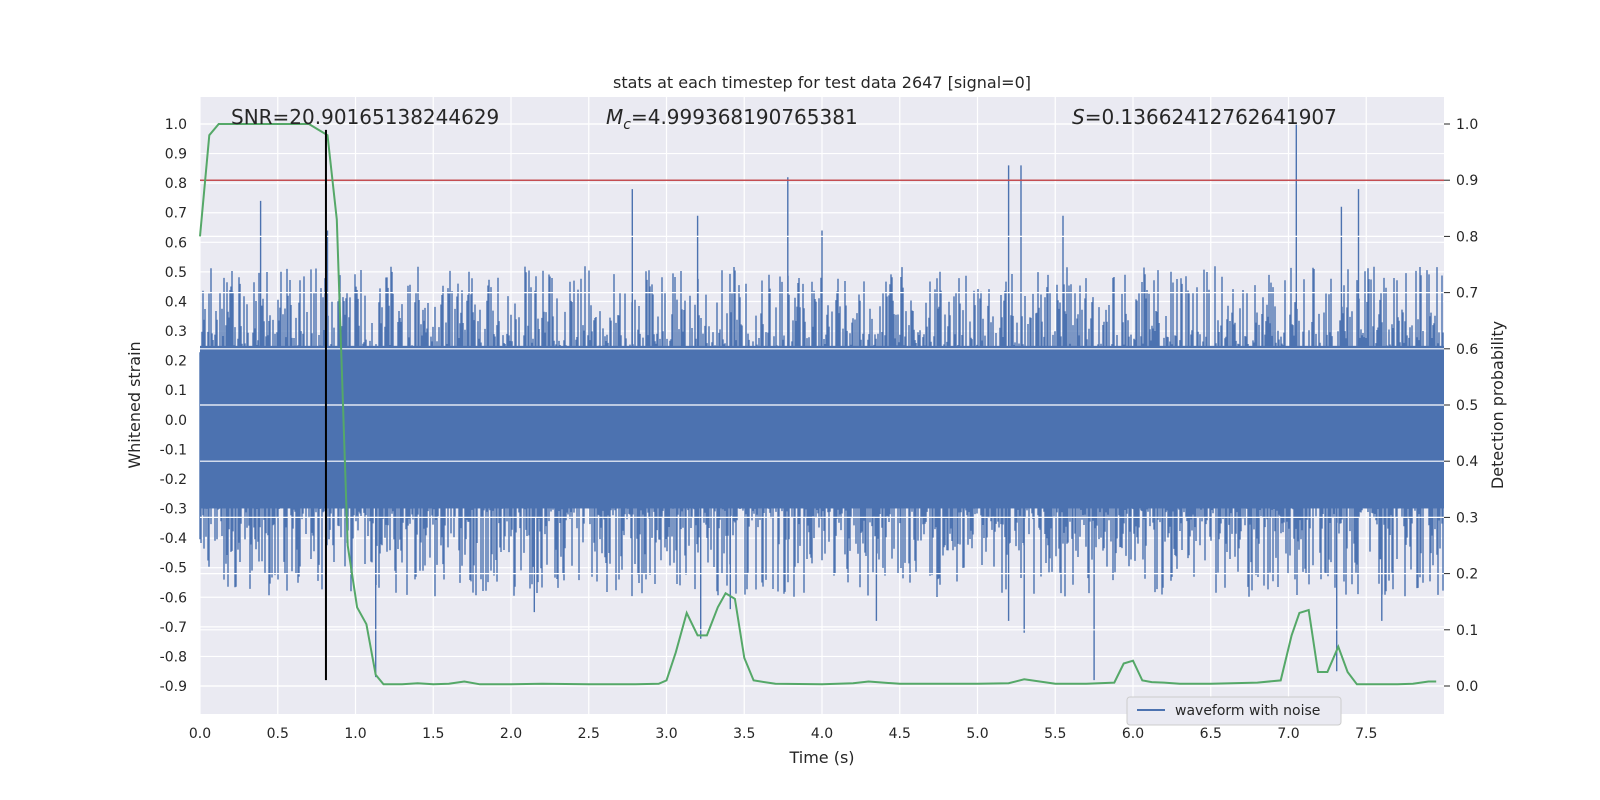  I want to click on x-tick-label: 4.5, so click(900, 734).